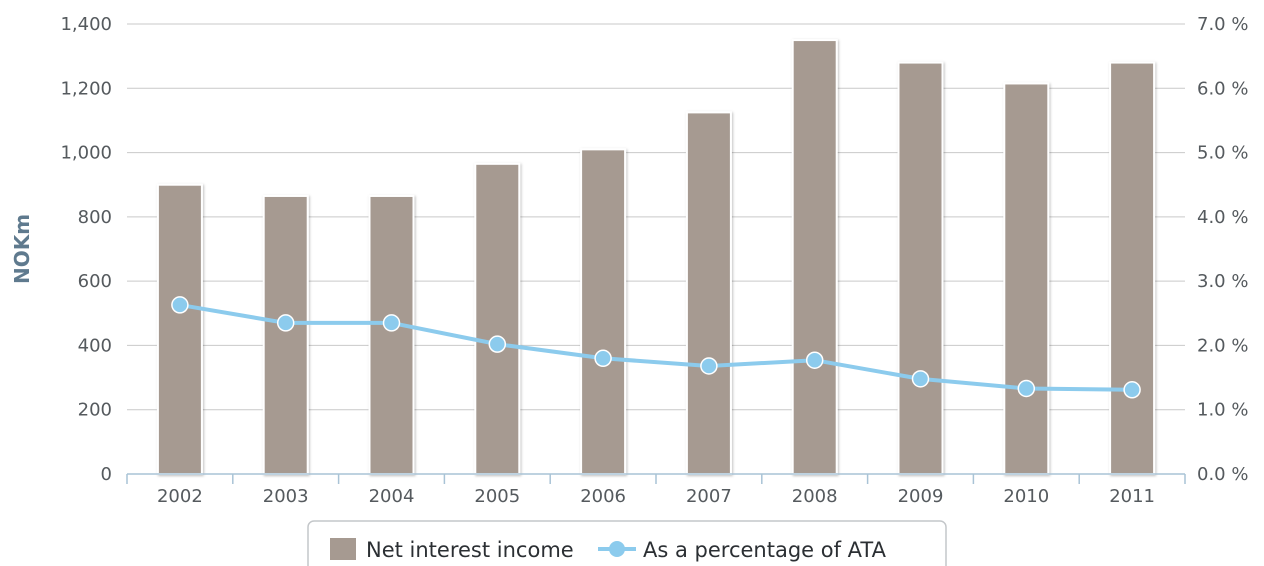 Image resolution: width=1264 pixels, height=566 pixels. Describe the element at coordinates (1222, 249) in the screenshot. I see `right-y-axis: 0.0 % 1.0 % 2.0 % 3.0 % 4.0 % 5.0 % 6.0 % 7.0 %` at that location.